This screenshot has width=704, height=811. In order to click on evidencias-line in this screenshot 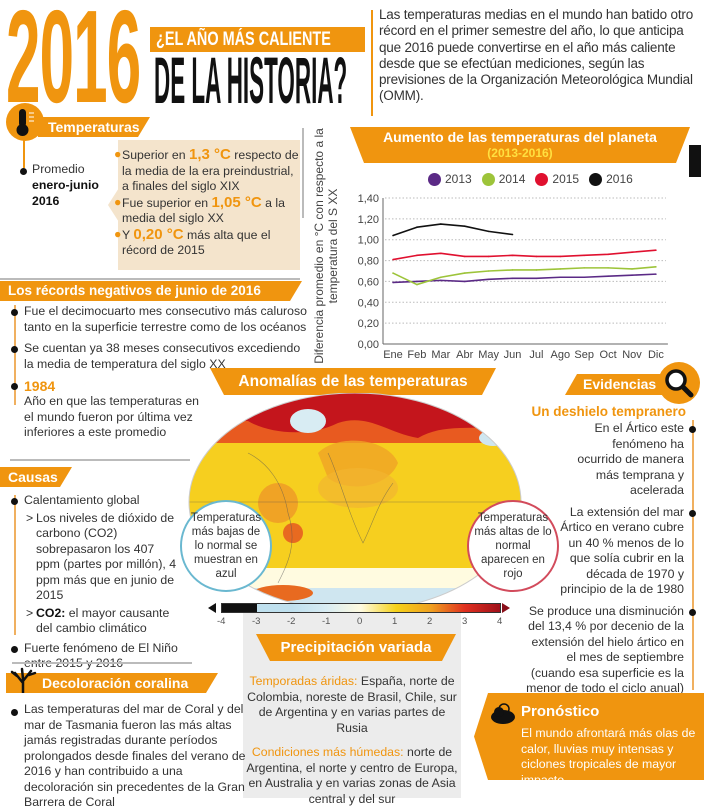, I will do `click(693, 555)`.